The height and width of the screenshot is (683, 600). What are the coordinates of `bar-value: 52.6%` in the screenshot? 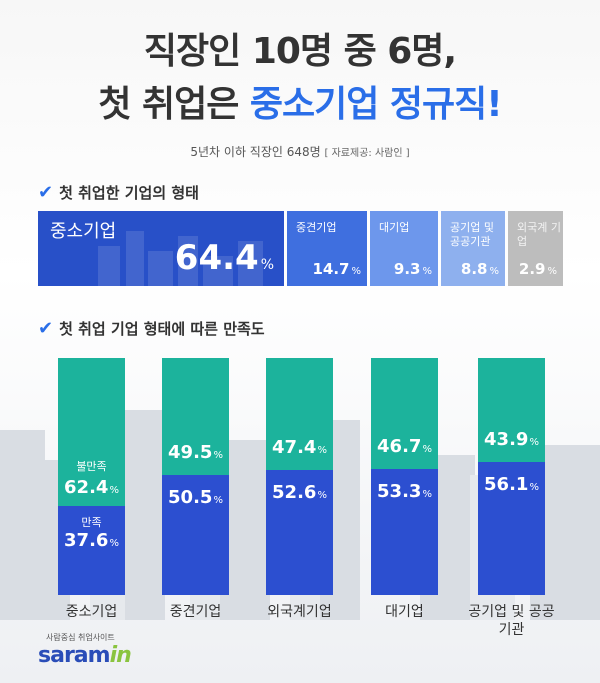 It's located at (299, 492).